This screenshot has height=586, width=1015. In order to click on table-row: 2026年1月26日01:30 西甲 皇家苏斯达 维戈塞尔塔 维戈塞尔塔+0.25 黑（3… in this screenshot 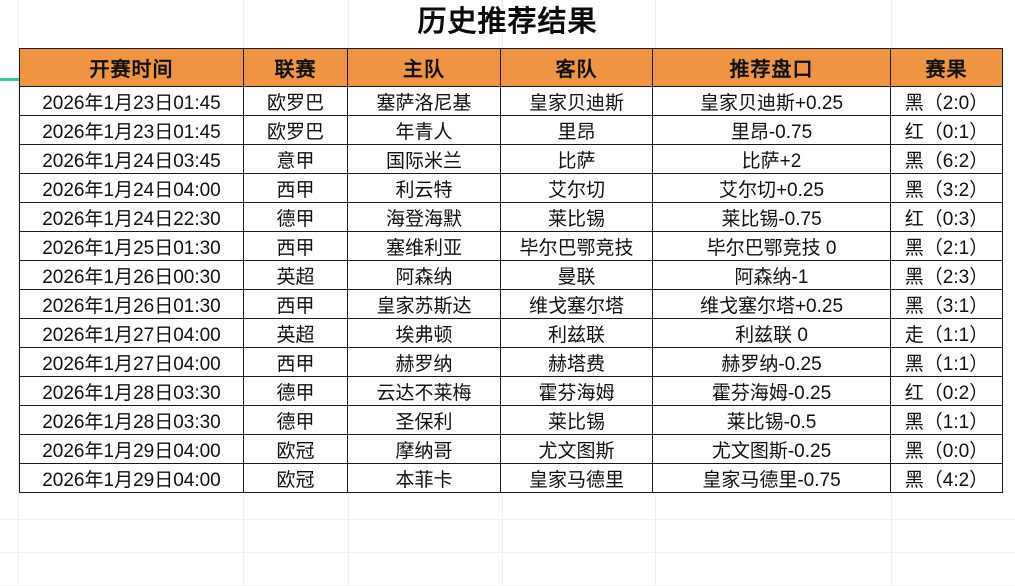, I will do `click(511, 304)`.